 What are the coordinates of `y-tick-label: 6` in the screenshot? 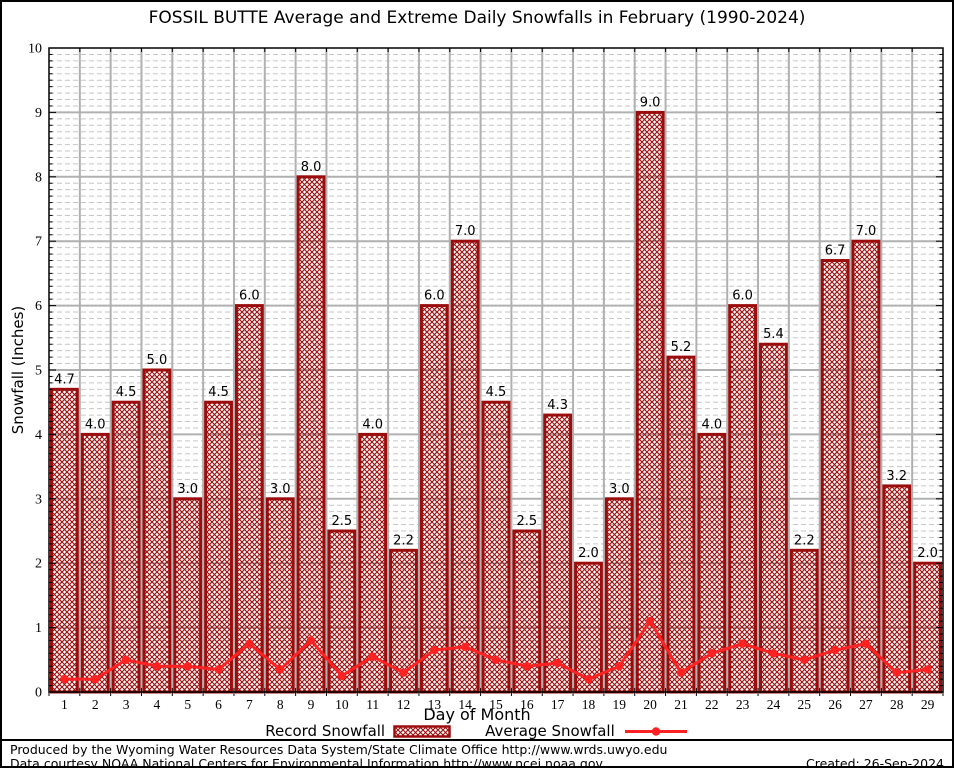 It's located at (38, 306).